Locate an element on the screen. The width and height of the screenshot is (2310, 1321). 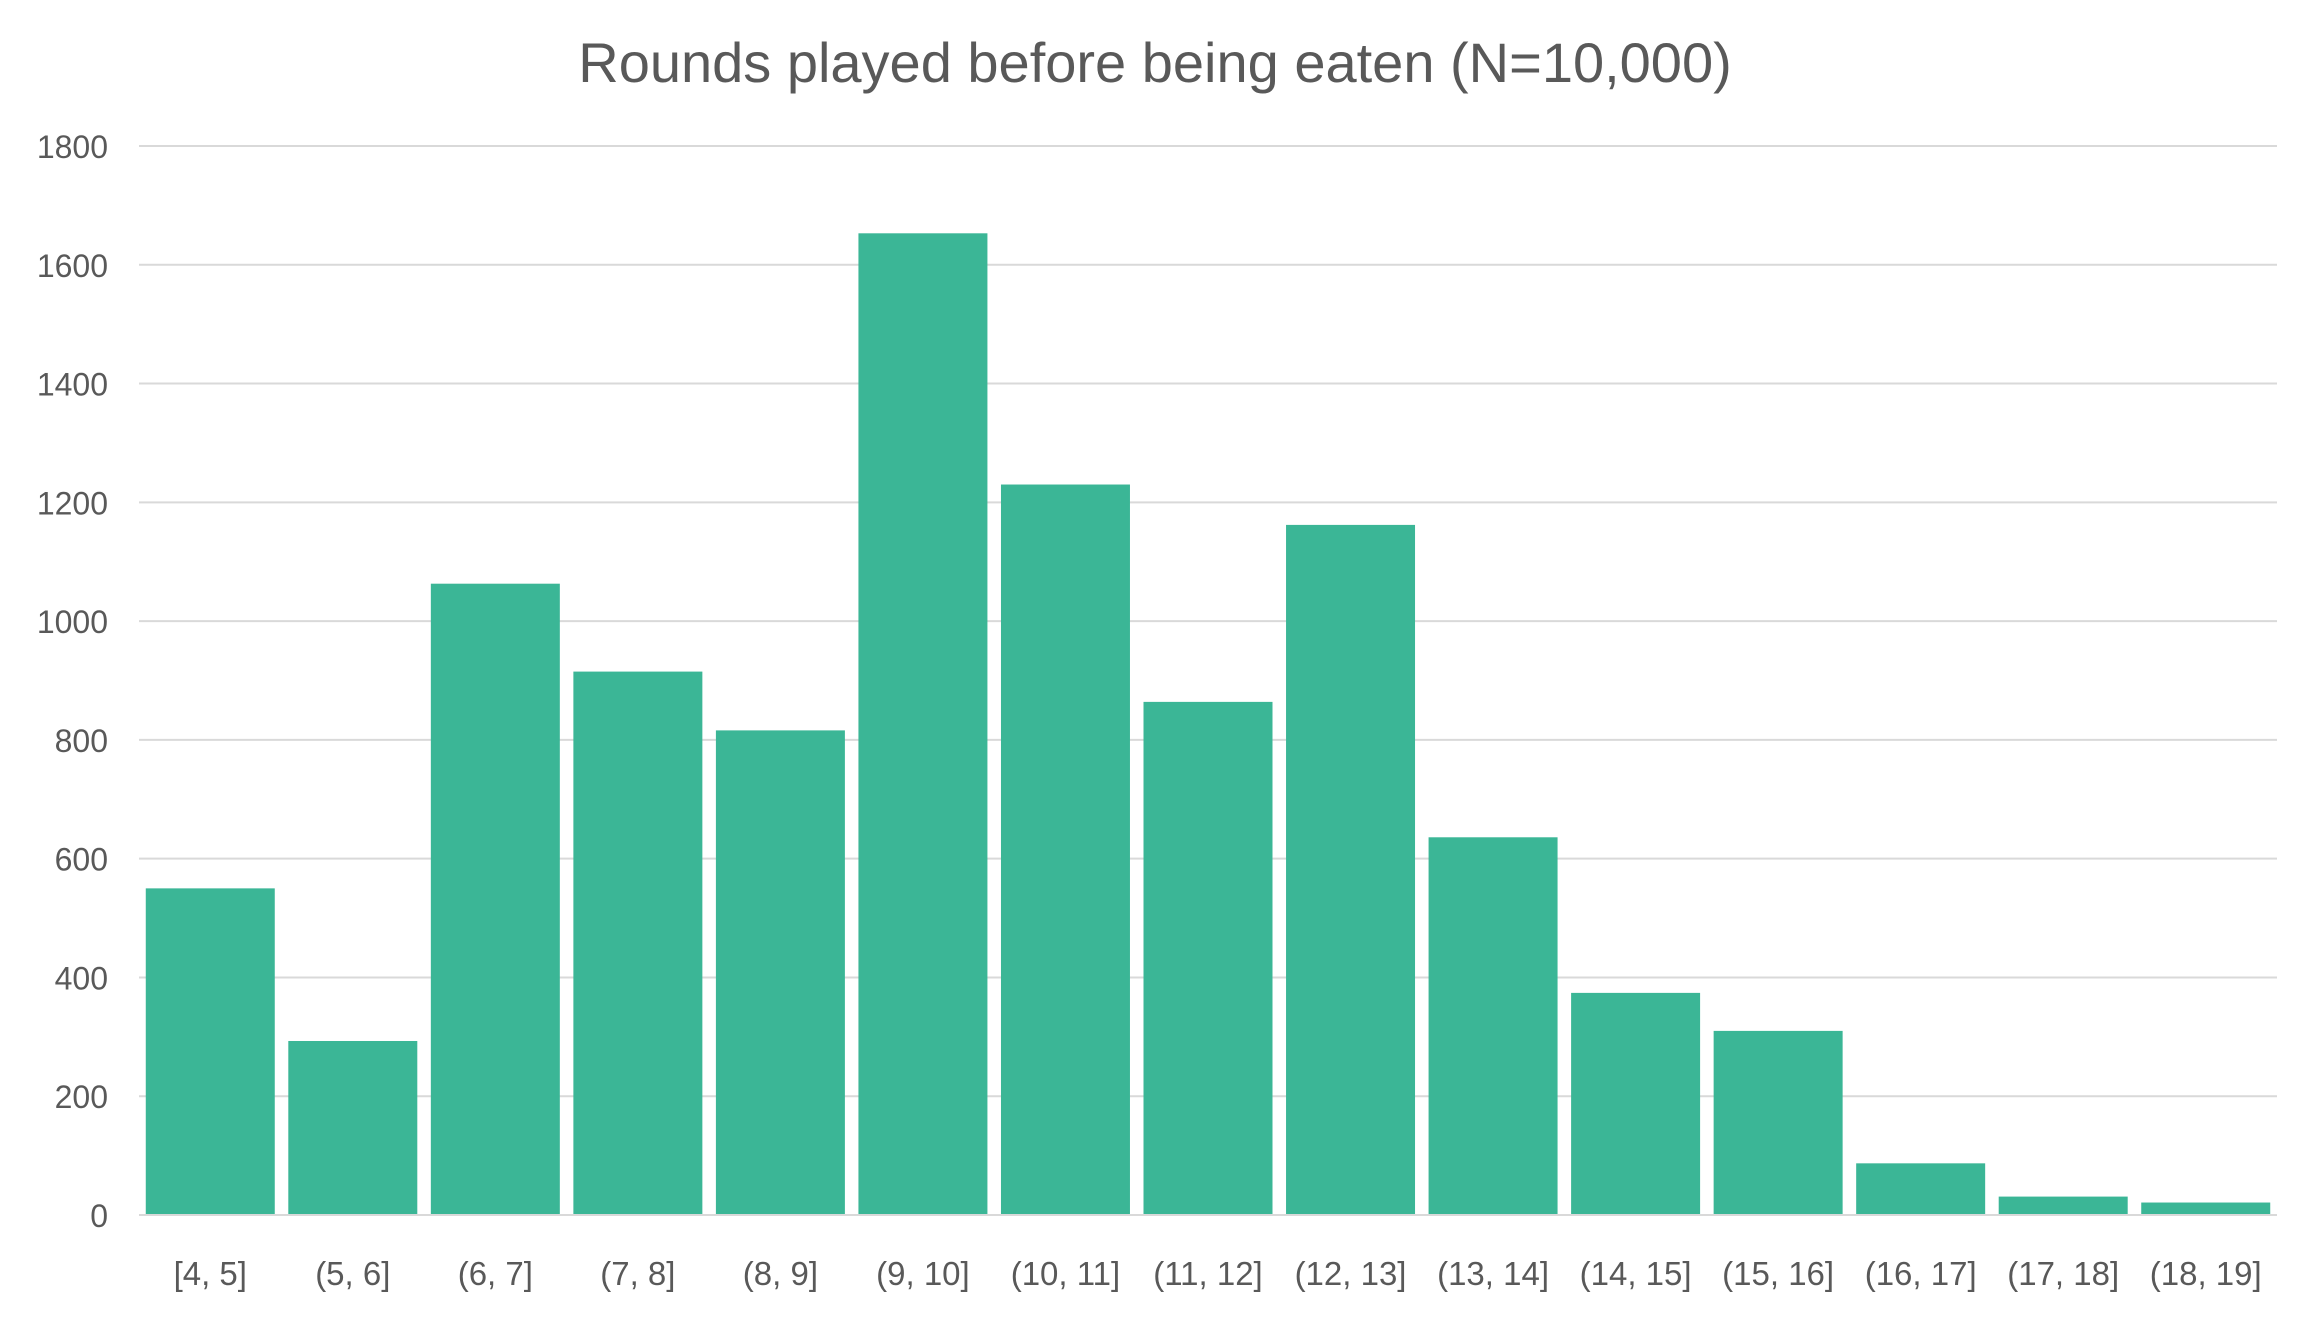
x-tick-label: [4, 5] is located at coordinates (210, 1273).